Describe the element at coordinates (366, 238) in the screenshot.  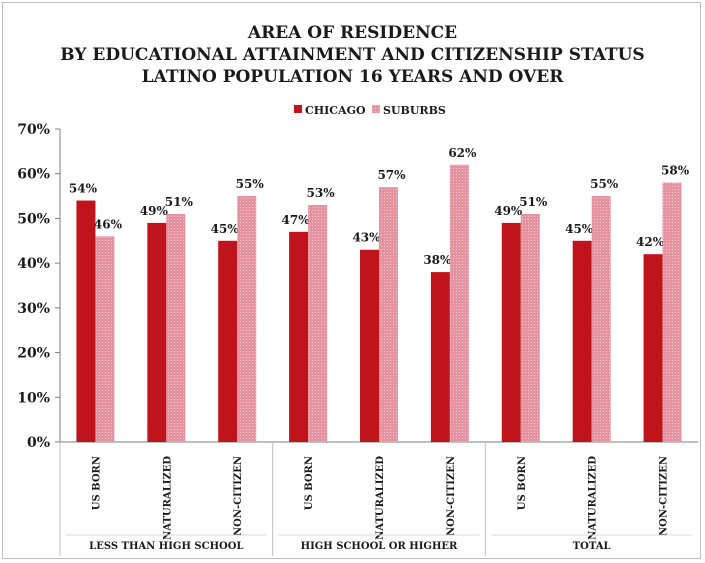
I see `data-label: 43%` at that location.